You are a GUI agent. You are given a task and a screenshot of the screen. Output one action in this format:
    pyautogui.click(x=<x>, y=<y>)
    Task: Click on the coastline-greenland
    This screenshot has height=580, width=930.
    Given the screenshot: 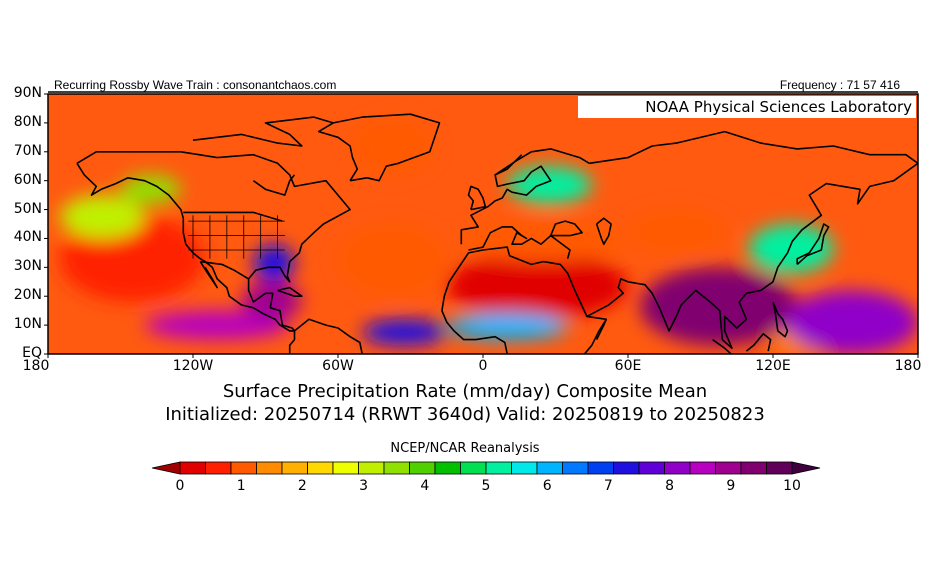 What is the action you would take?
    pyautogui.click(x=379, y=147)
    